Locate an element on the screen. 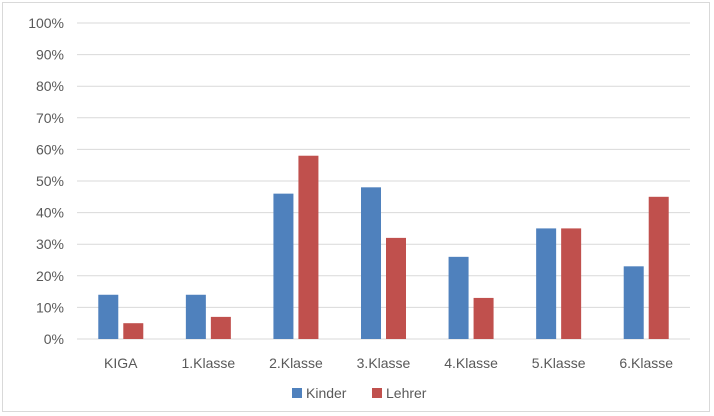 Image resolution: width=714 pixels, height=416 pixels. y-tick-label: 50% is located at coordinates (50, 181).